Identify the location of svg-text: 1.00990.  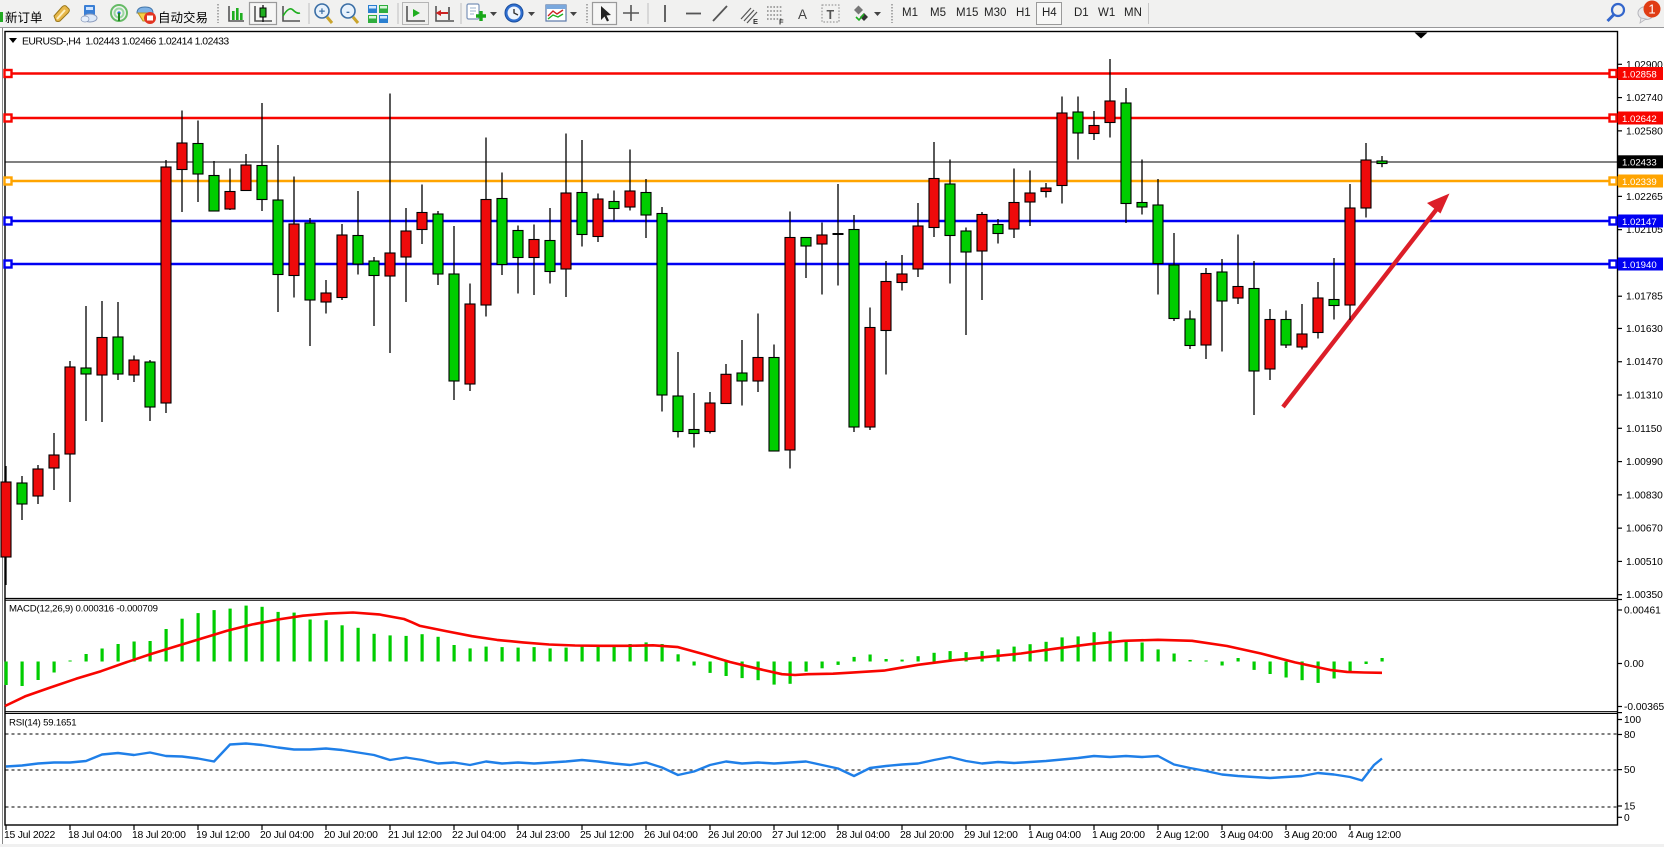
(1644, 462).